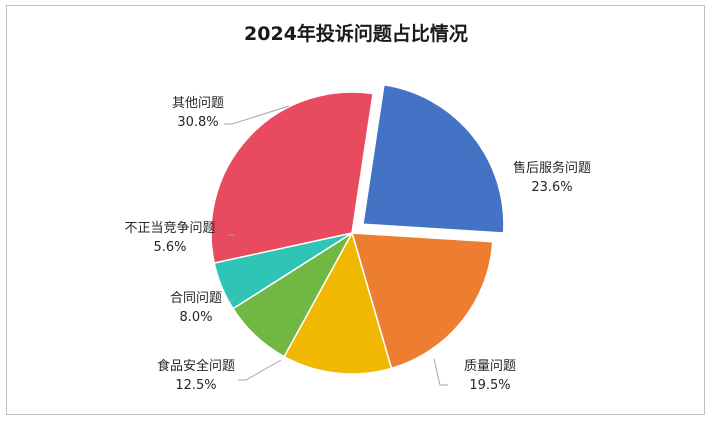 Image resolution: width=713 pixels, height=423 pixels. What do you see at coordinates (197, 122) in the screenshot?
I see `slice-percent-label: 30.8%` at bounding box center [197, 122].